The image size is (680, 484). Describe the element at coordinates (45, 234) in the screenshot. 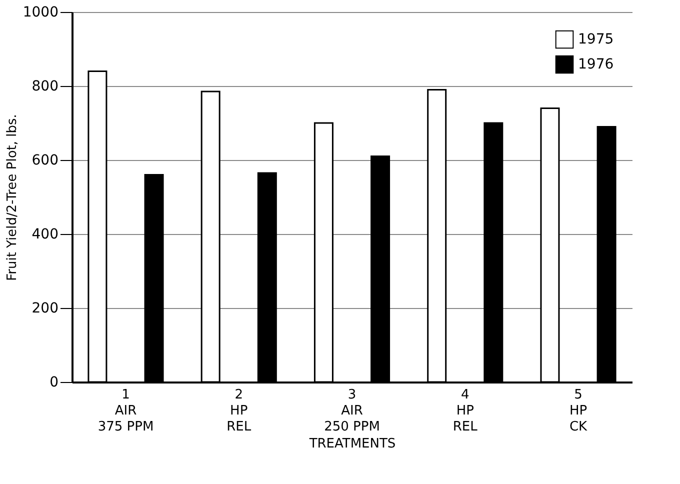

I see `y-tick-label: 400` at that location.